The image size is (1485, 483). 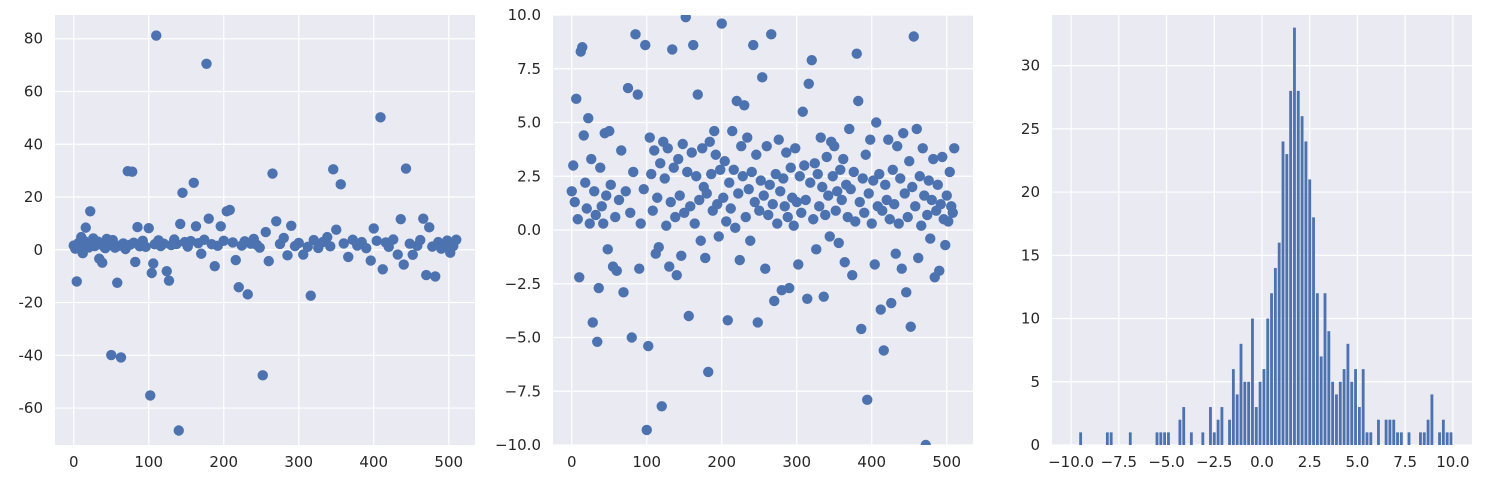 What do you see at coordinates (1358, 462) in the screenshot?
I see `x-tick-label: 5.0` at bounding box center [1358, 462].